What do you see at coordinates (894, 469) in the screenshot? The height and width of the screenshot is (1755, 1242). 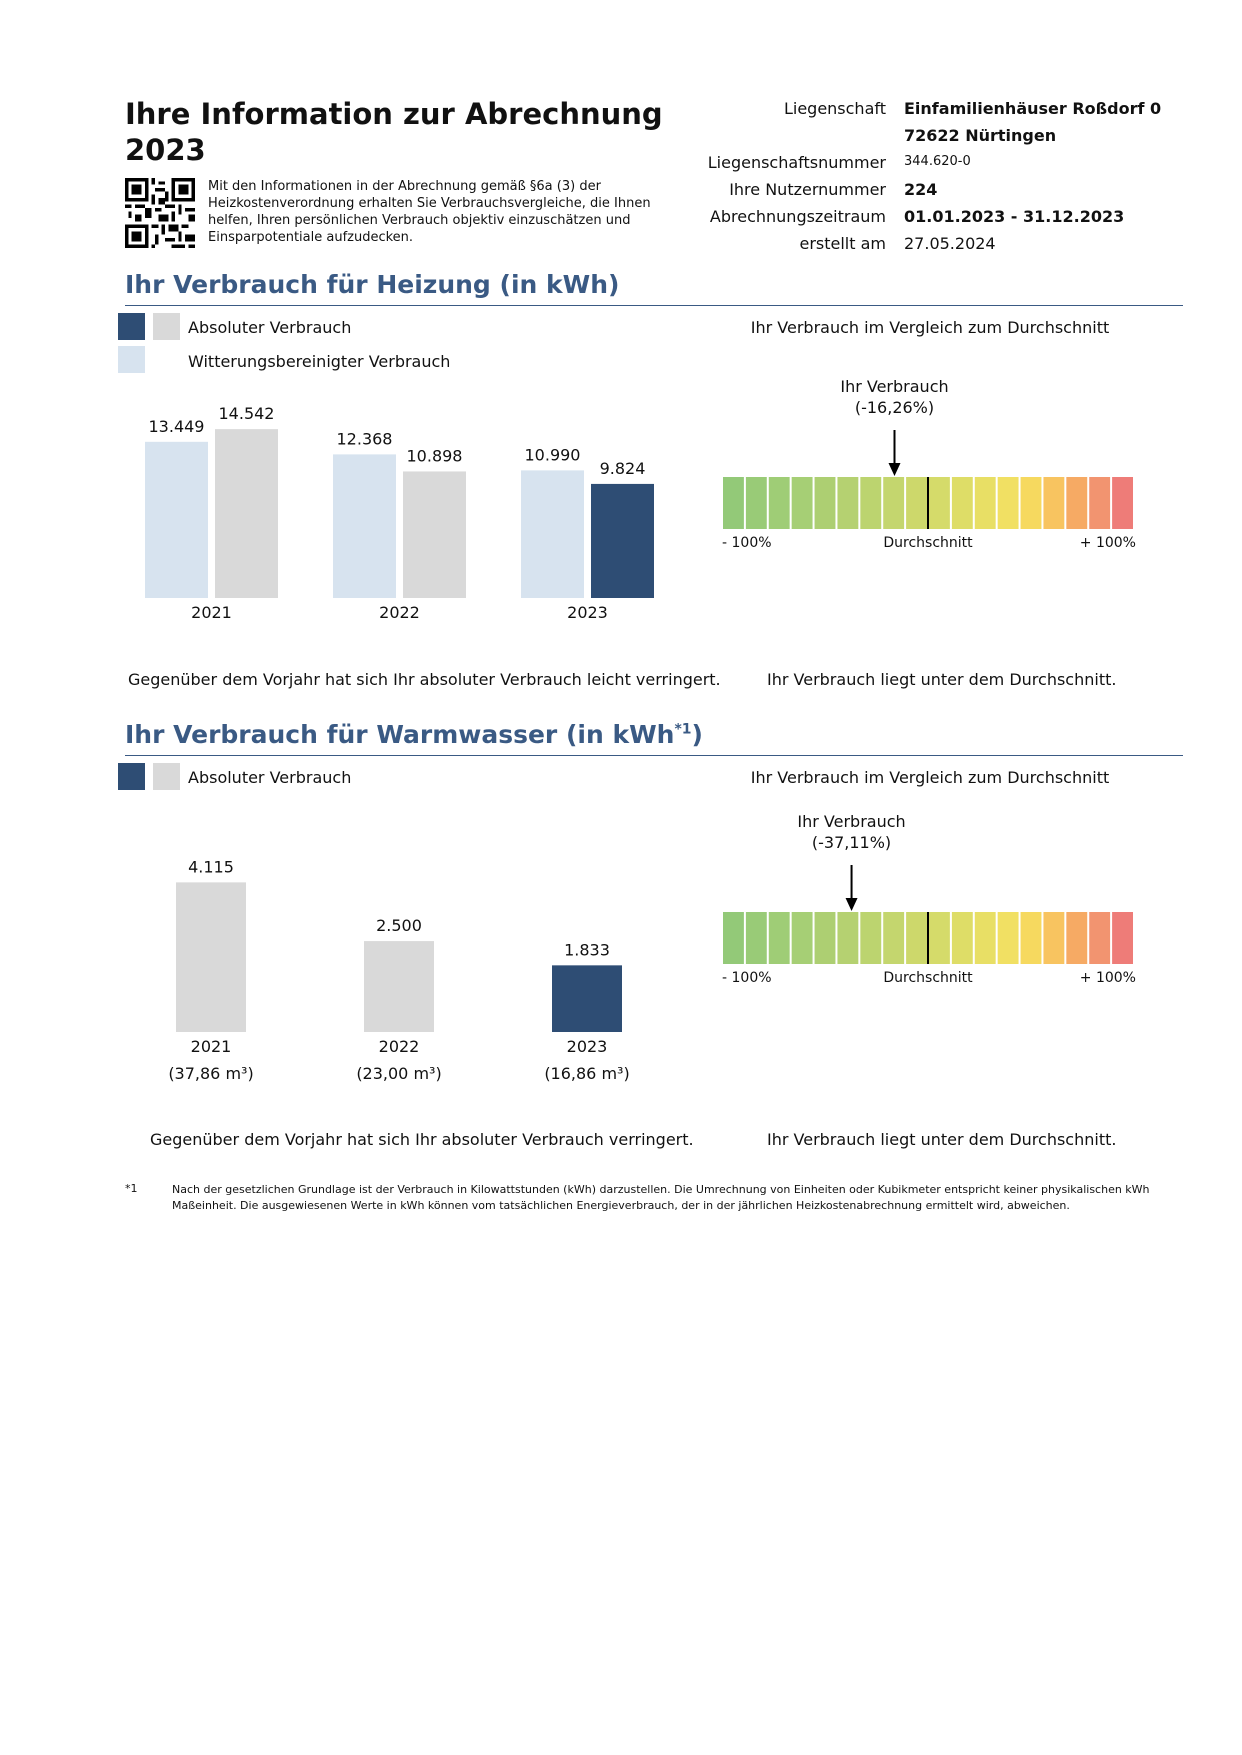 I see `heating-gauge-arrow-head` at bounding box center [894, 469].